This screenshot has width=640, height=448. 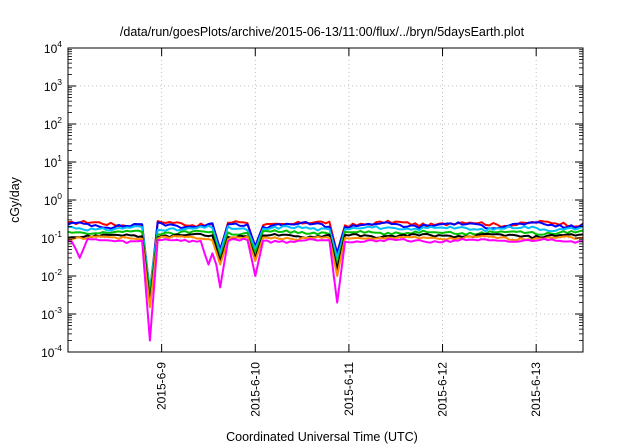 What do you see at coordinates (15, 199) in the screenshot?
I see `y-axis-label: cGy/day` at bounding box center [15, 199].